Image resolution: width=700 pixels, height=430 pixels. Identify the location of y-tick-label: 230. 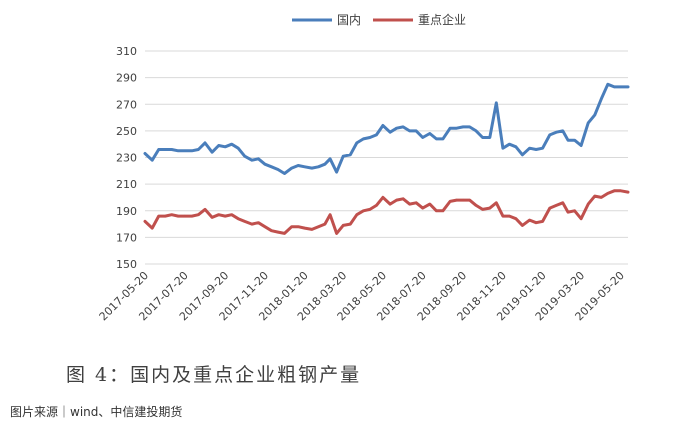
(126, 158).